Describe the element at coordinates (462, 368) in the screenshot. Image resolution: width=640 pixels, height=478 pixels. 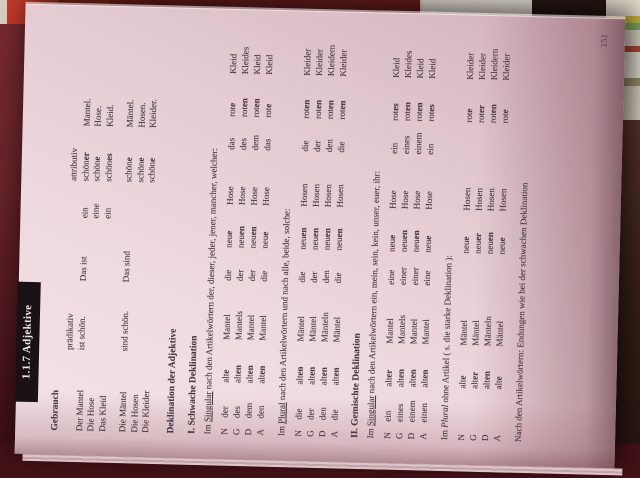
I see `adjective: alte` at that location.